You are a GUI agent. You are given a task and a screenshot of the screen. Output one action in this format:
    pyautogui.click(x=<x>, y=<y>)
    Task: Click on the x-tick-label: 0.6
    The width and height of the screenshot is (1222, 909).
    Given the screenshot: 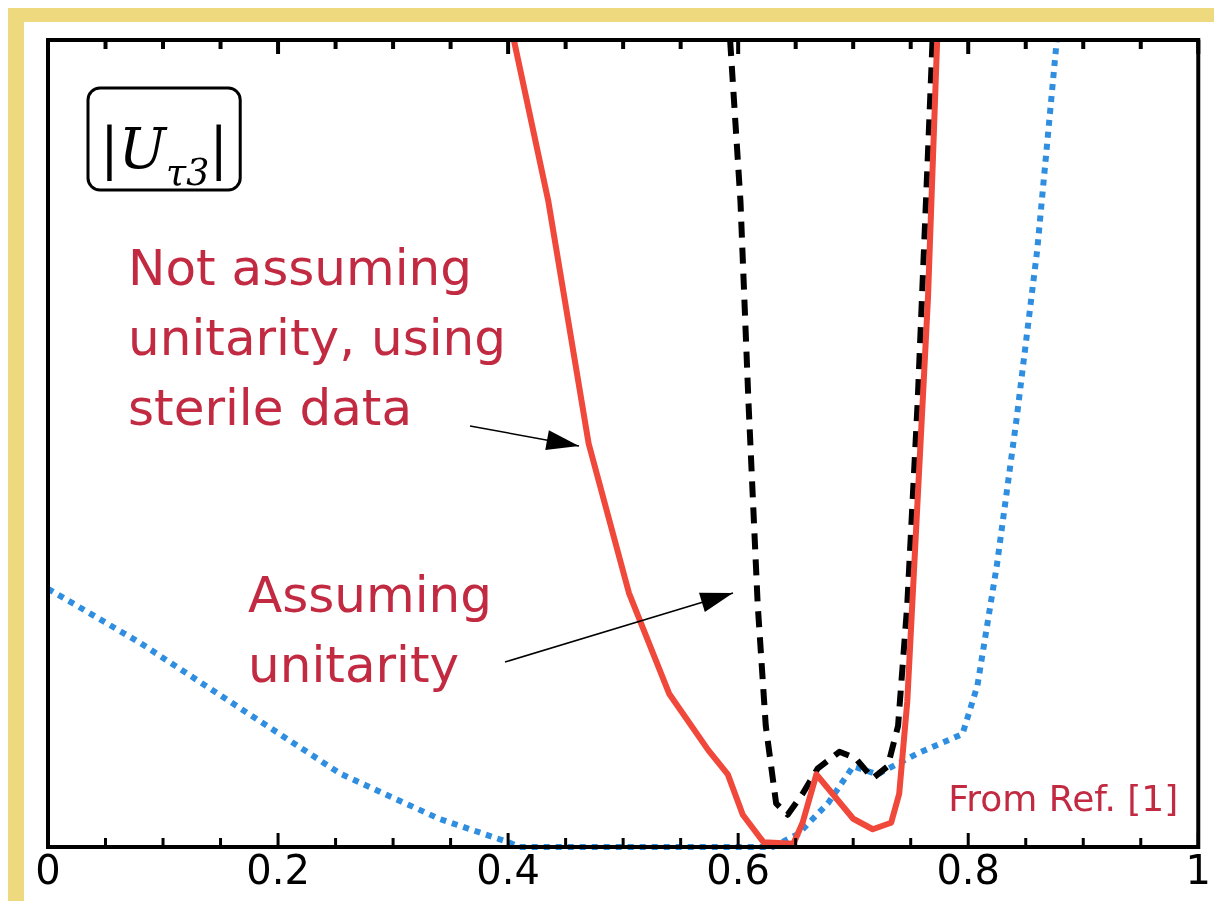 What is the action you would take?
    pyautogui.click(x=738, y=870)
    